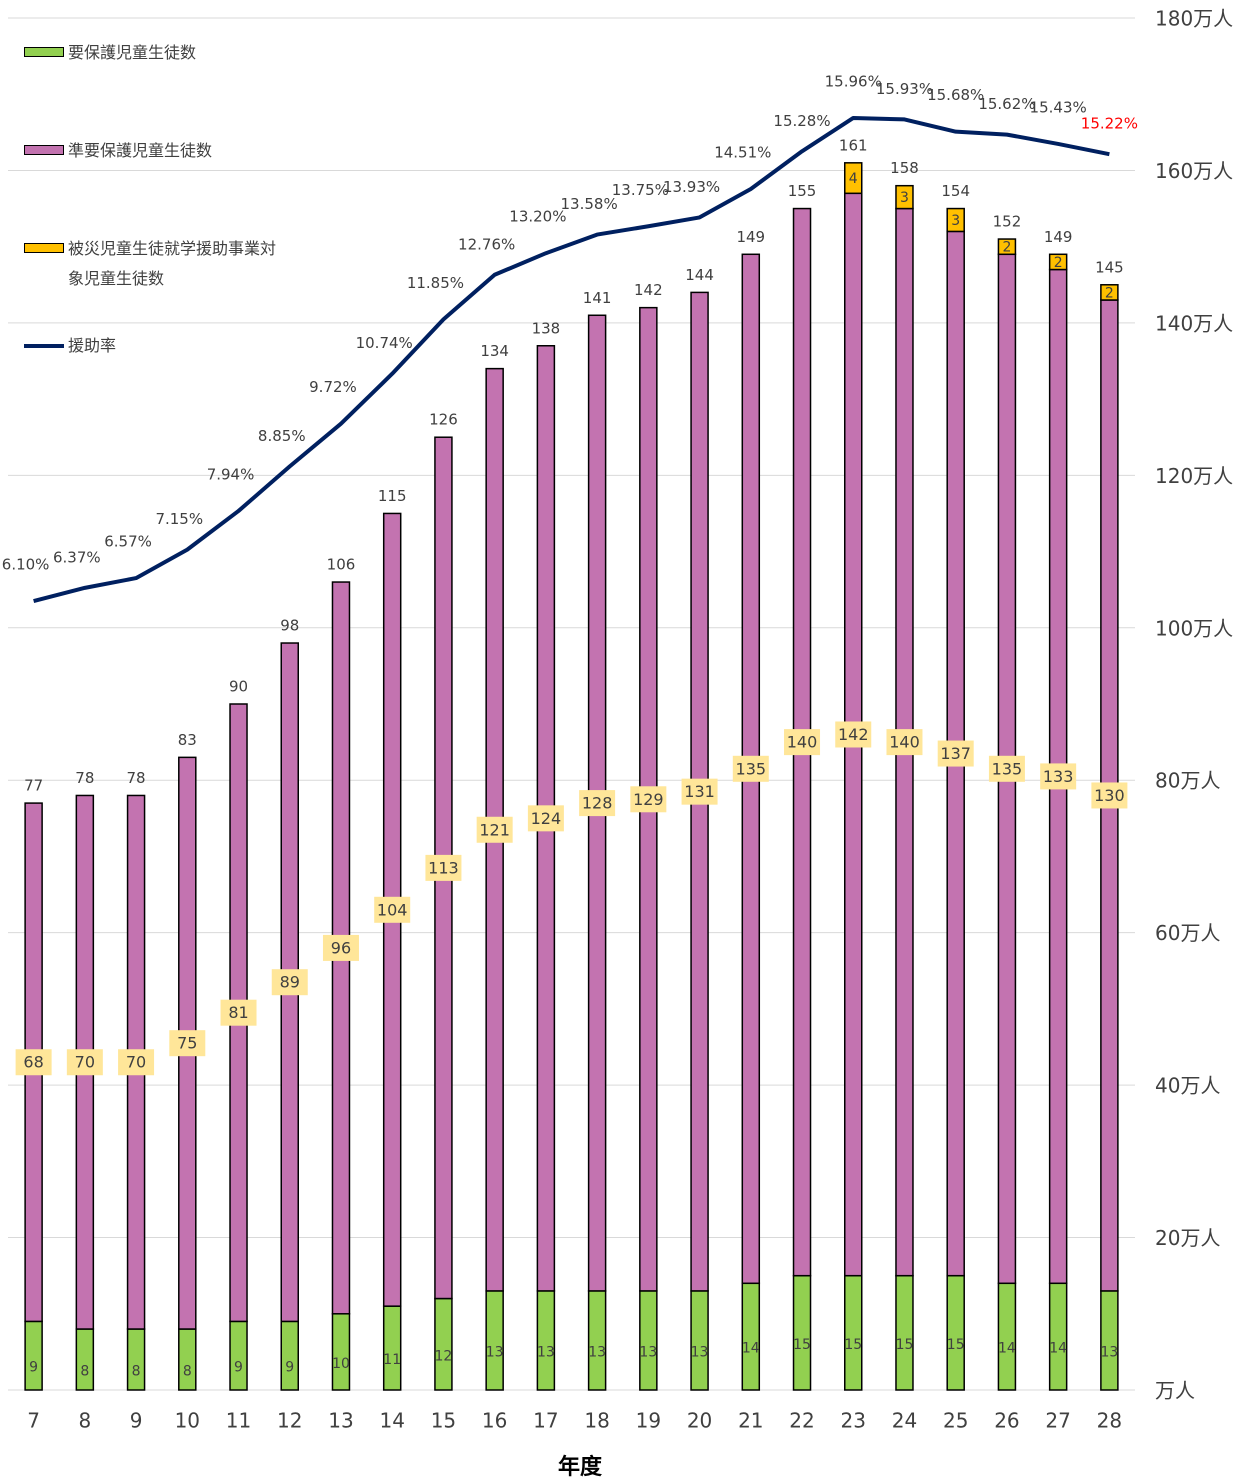  I want to click on legend-item: 被災児童生徒就学援助事業対象児童生徒数, so click(154, 264).